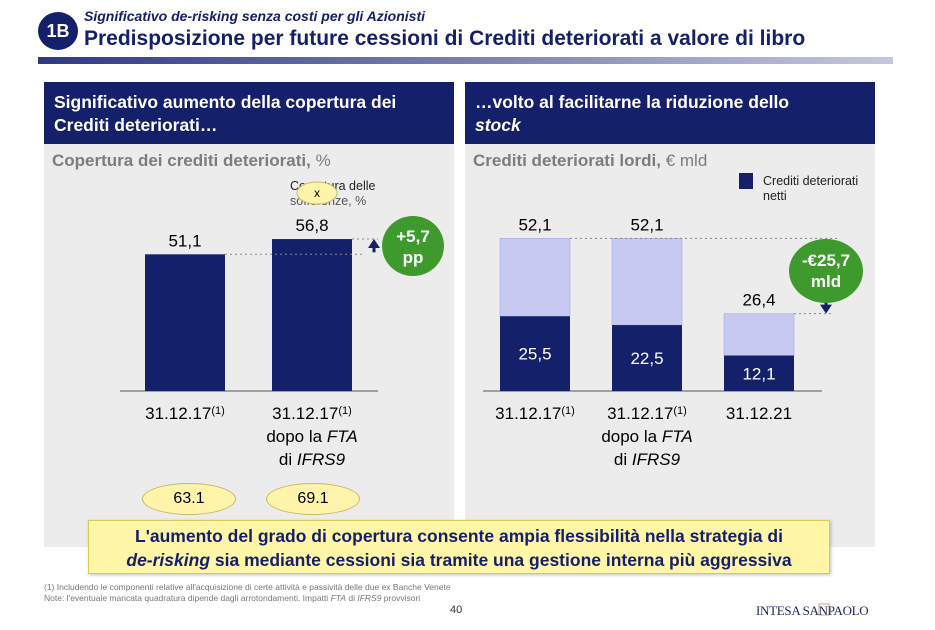 This screenshot has height=630, width=935. Describe the element at coordinates (758, 300) in the screenshot. I see `right-bar-total-3: 26,4` at that location.